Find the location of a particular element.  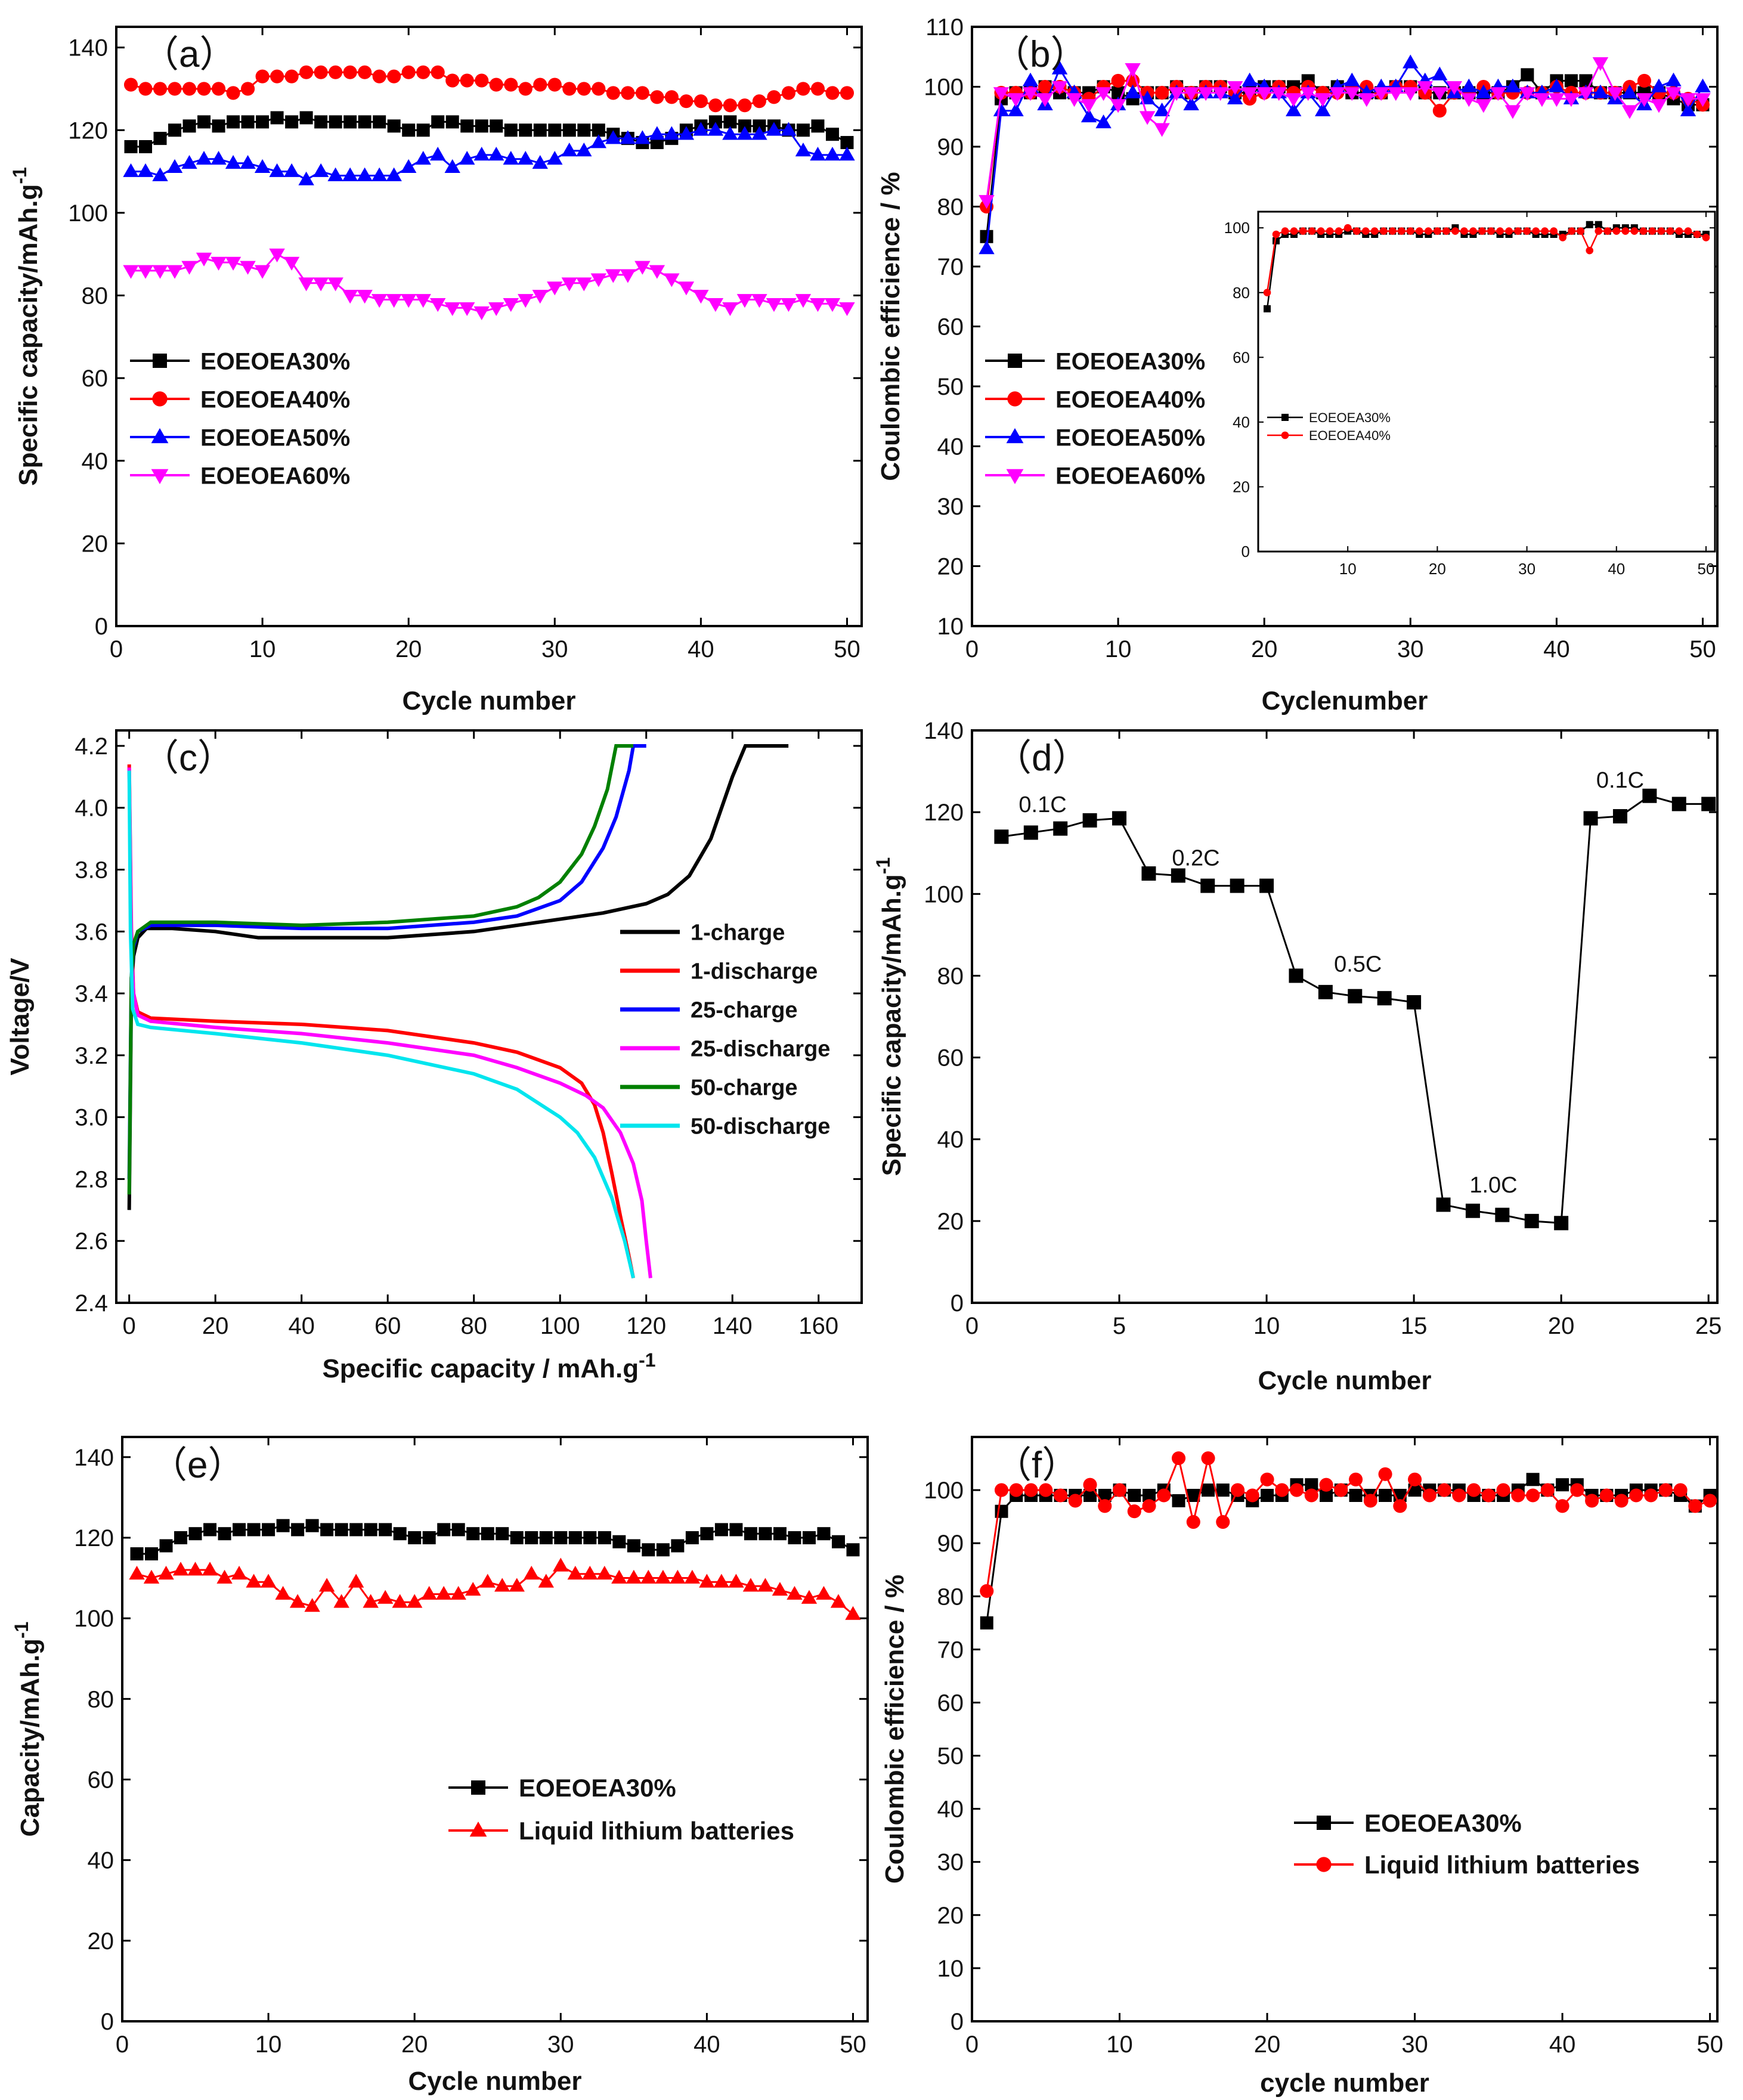

panel-b-legend-label: EOEOEA30% is located at coordinates (1130, 361).